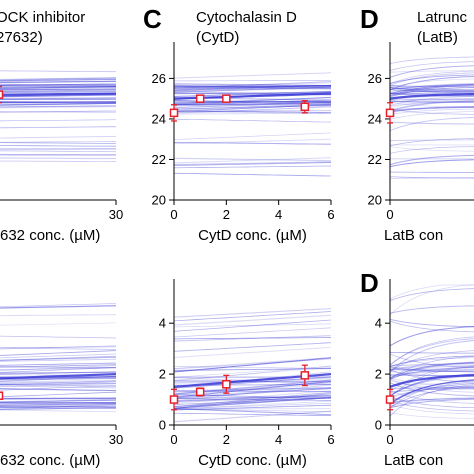  Describe the element at coordinates (162, 323) in the screenshot. I see `y-tick-label: 4` at that location.